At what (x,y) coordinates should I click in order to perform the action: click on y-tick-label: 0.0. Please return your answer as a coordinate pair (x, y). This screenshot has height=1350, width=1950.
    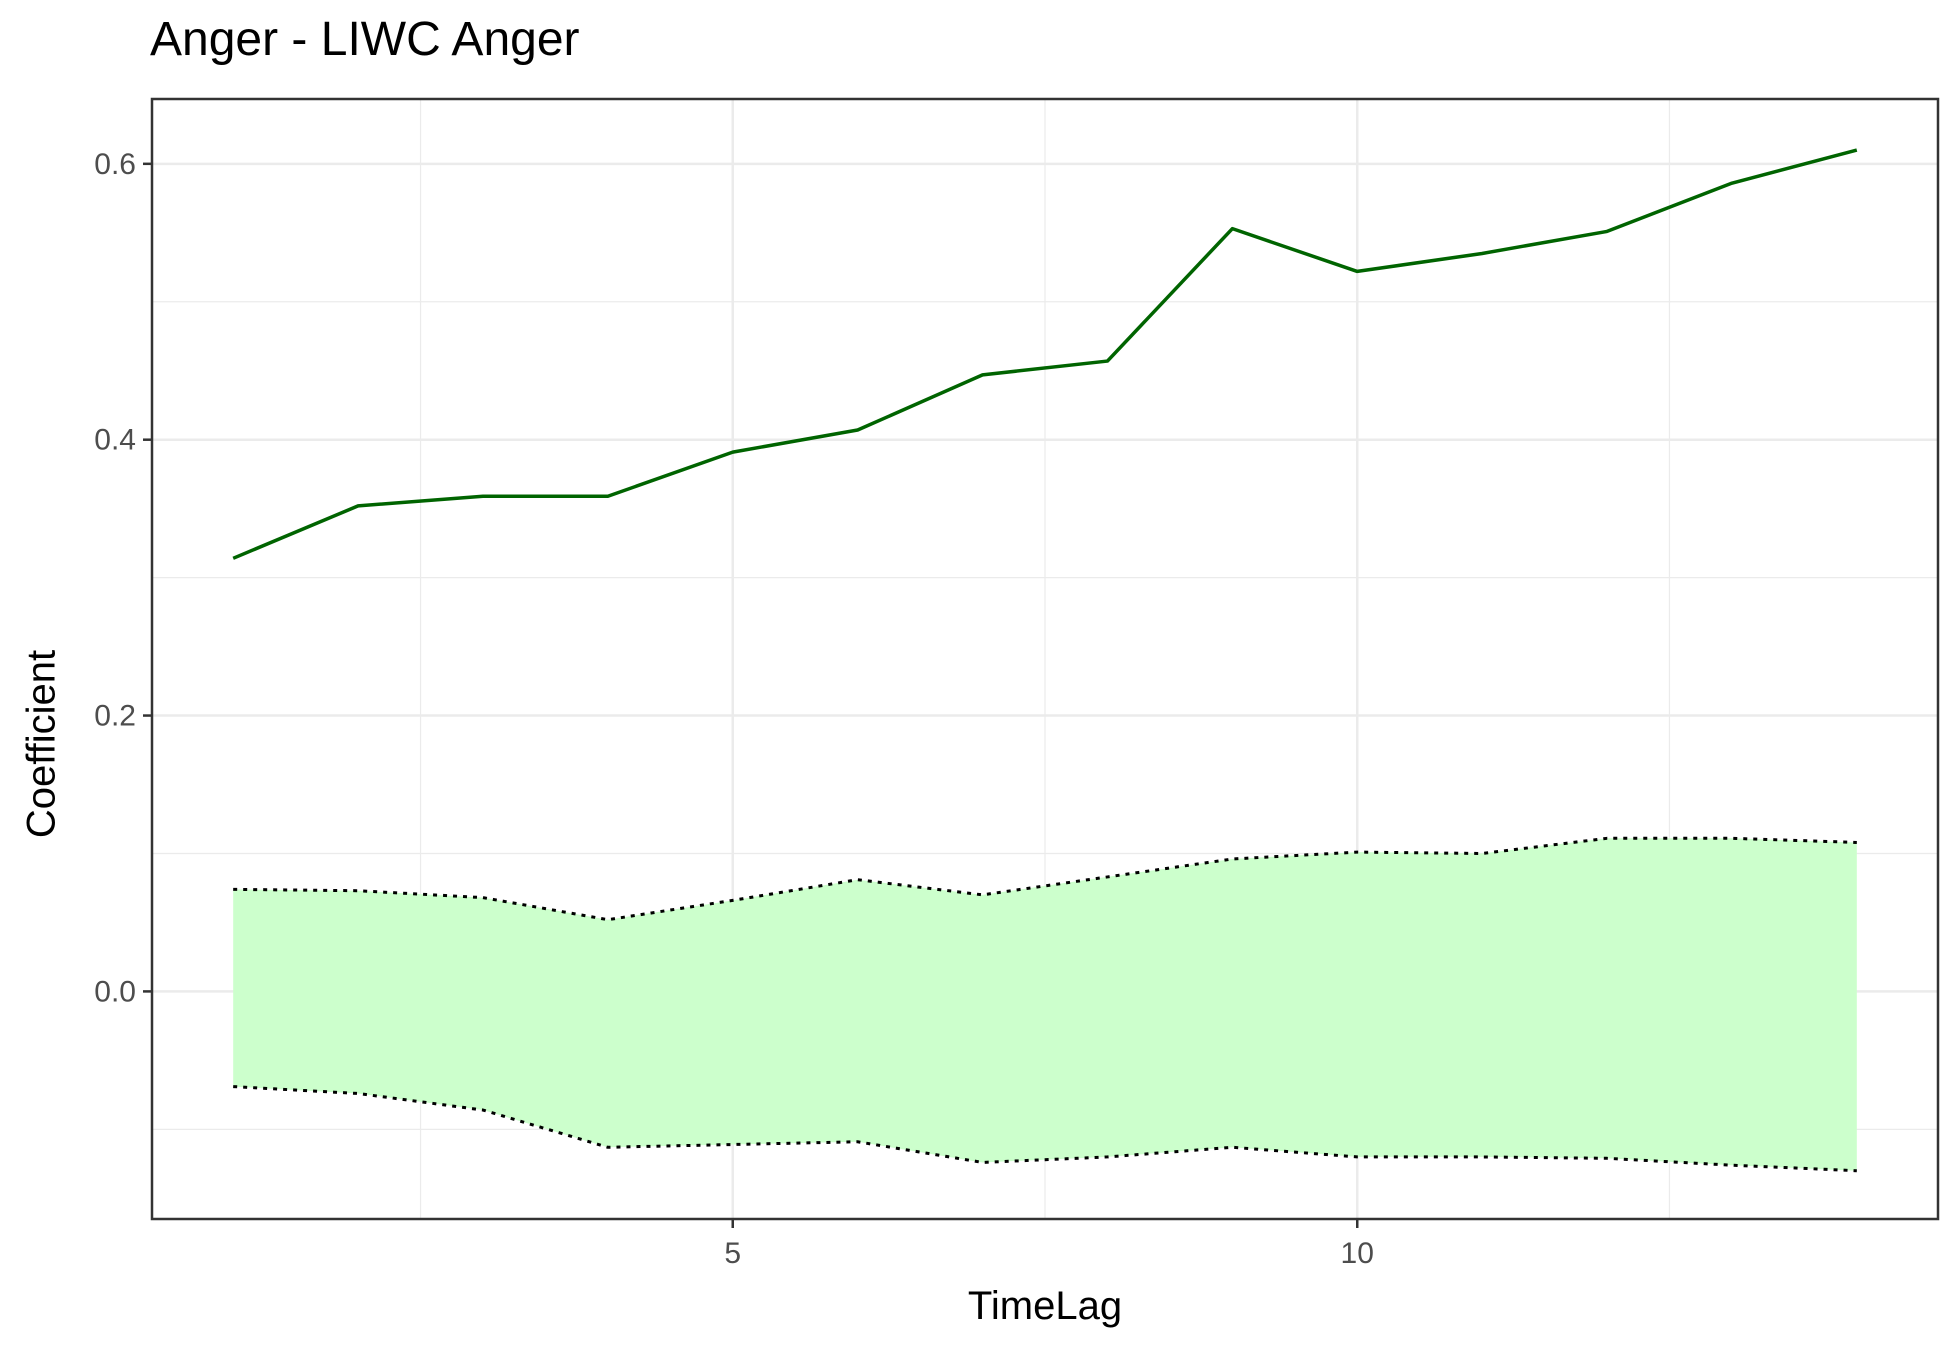
    Looking at the image, I should click on (115, 991).